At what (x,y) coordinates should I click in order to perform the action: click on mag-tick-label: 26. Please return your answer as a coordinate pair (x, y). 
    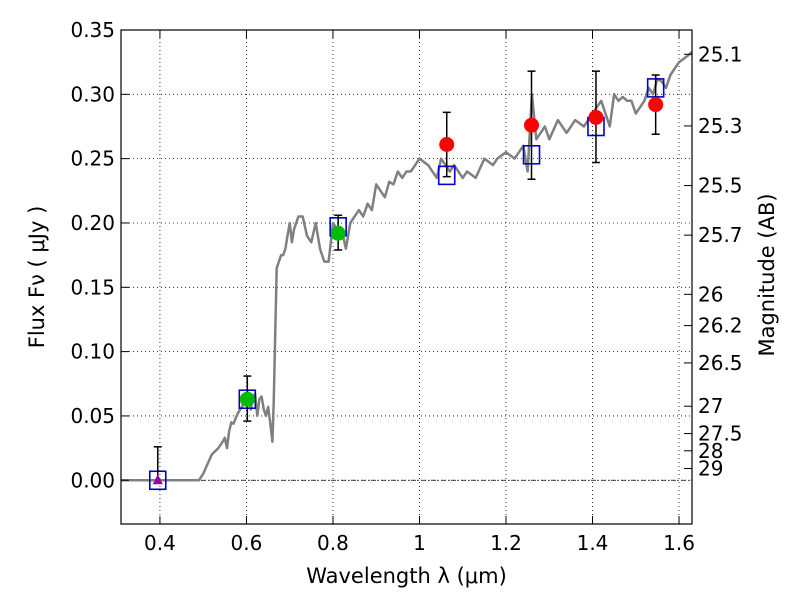
    Looking at the image, I should click on (710, 294).